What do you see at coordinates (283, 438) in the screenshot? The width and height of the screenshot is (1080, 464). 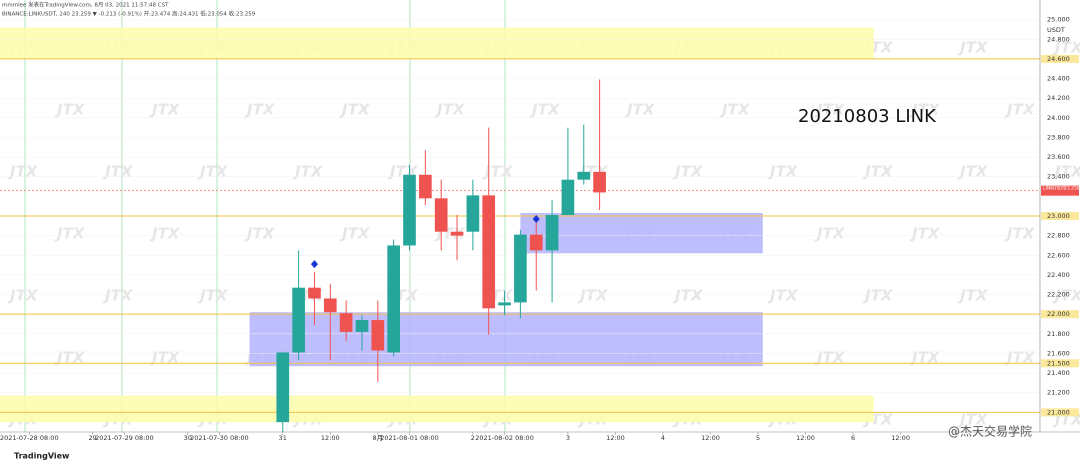 I see `x-tick-label: 31` at bounding box center [283, 438].